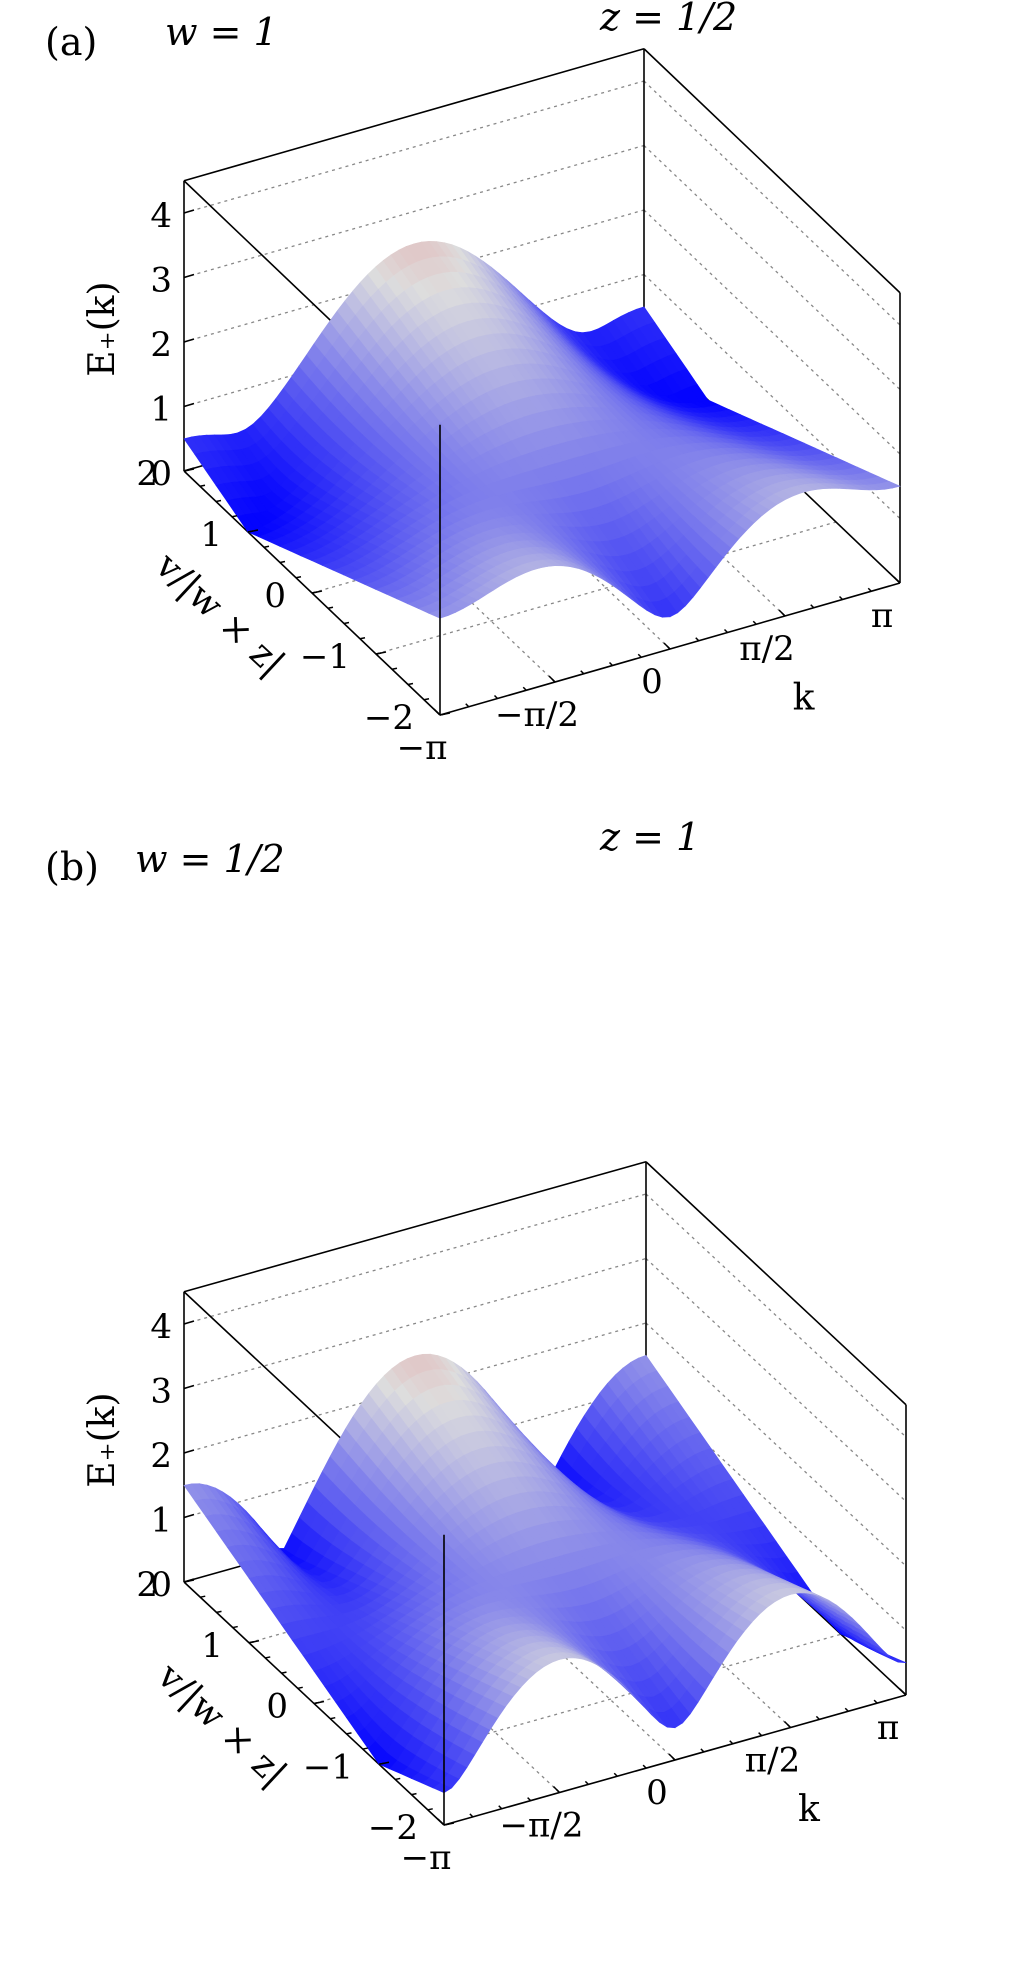  What do you see at coordinates (325, 657) in the screenshot?
I see `tick-label-y: −1` at bounding box center [325, 657].